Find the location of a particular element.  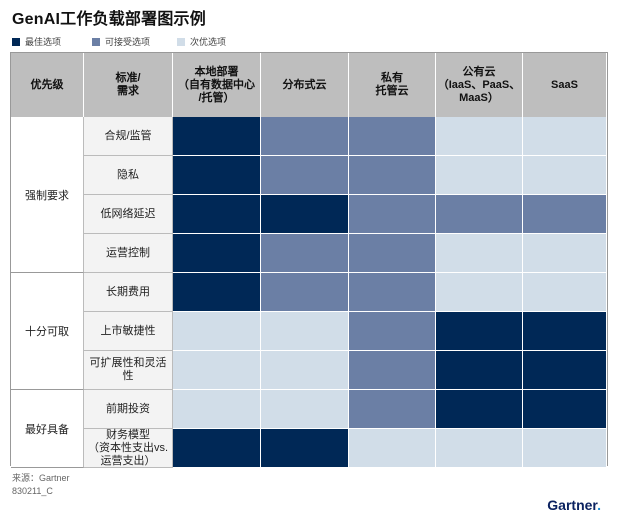

legend-item-acceptable: 可接受选项 is located at coordinates (121, 41).